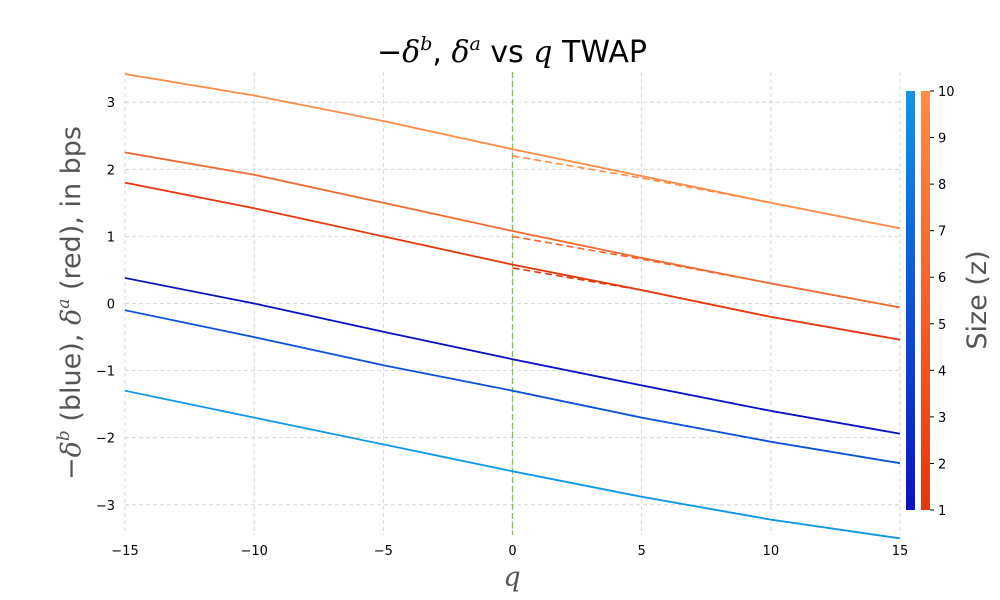 The image size is (1000, 600). I want to click on colorbar-label: Size (z), so click(977, 299).